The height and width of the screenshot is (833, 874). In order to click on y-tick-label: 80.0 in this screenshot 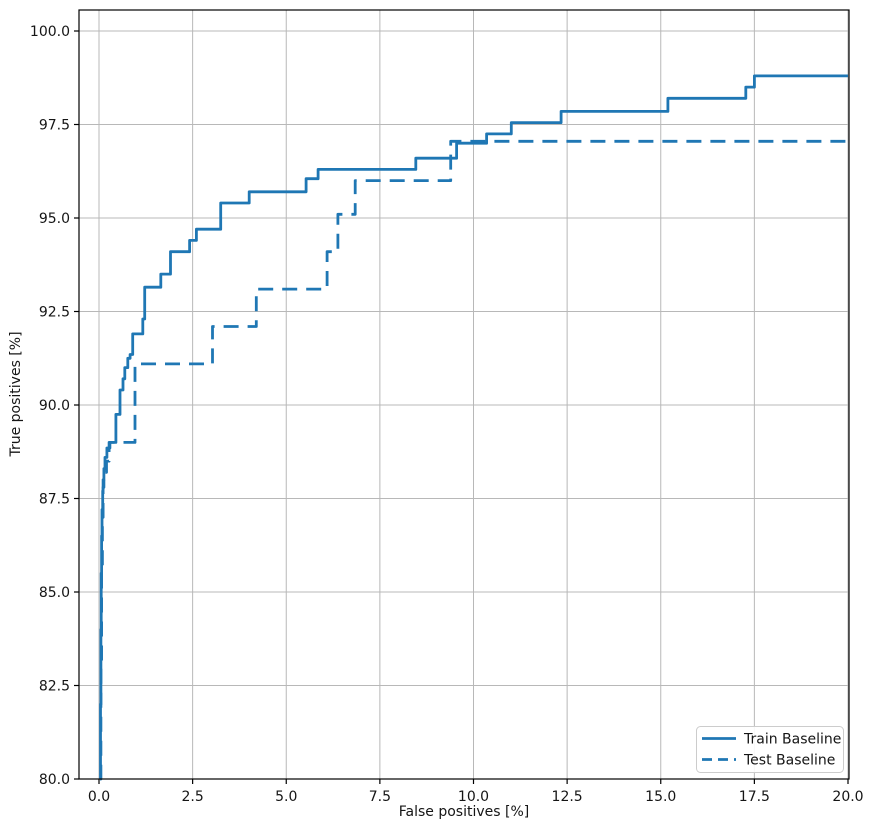, I will do `click(54, 780)`.